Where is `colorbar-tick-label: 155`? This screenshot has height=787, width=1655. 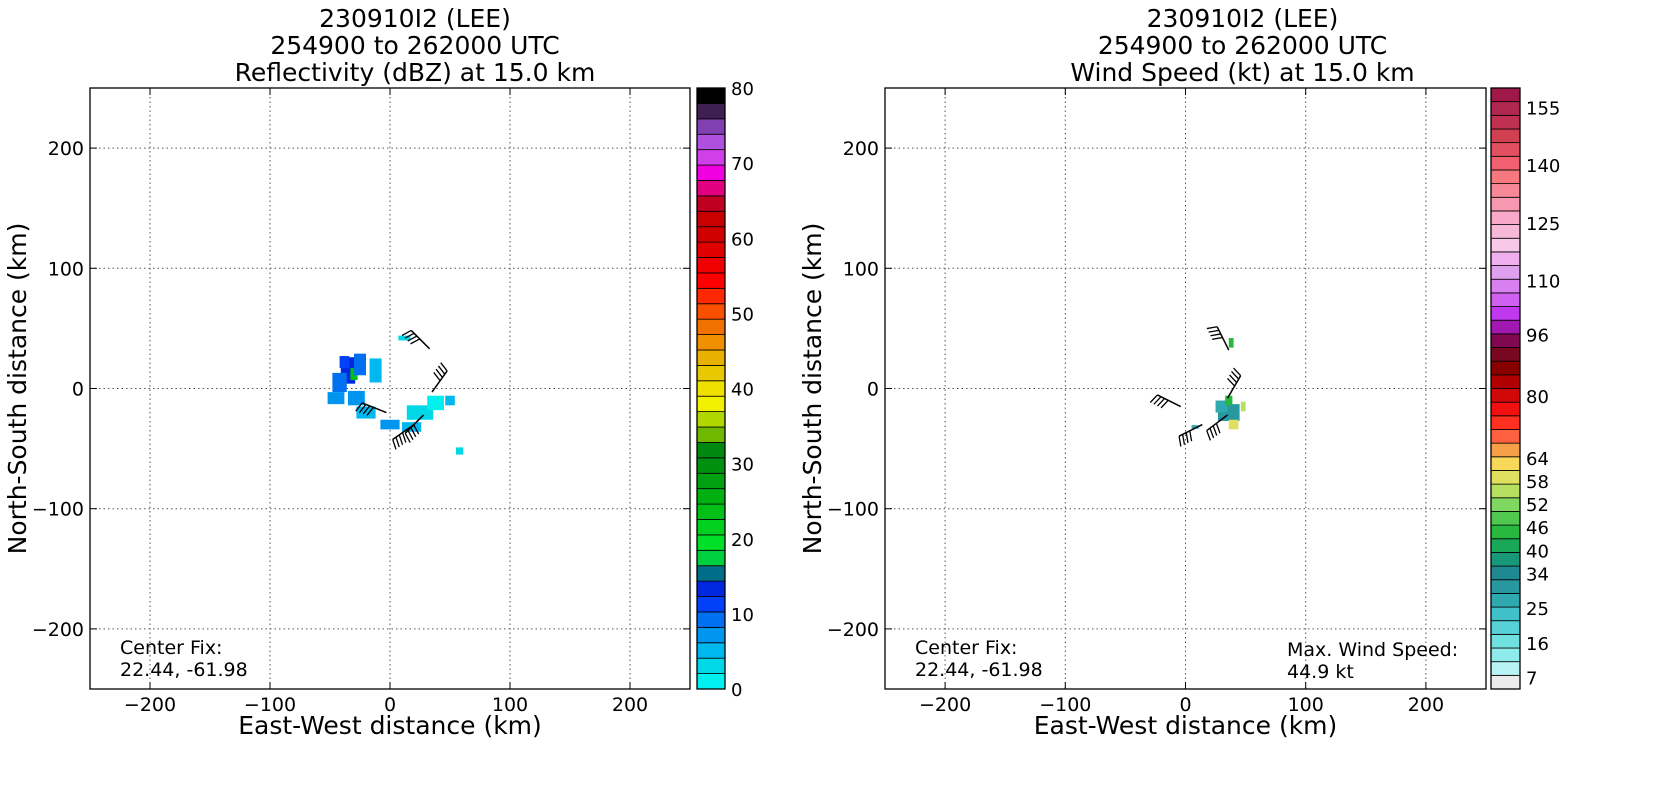 colorbar-tick-label: 155 is located at coordinates (1543, 108).